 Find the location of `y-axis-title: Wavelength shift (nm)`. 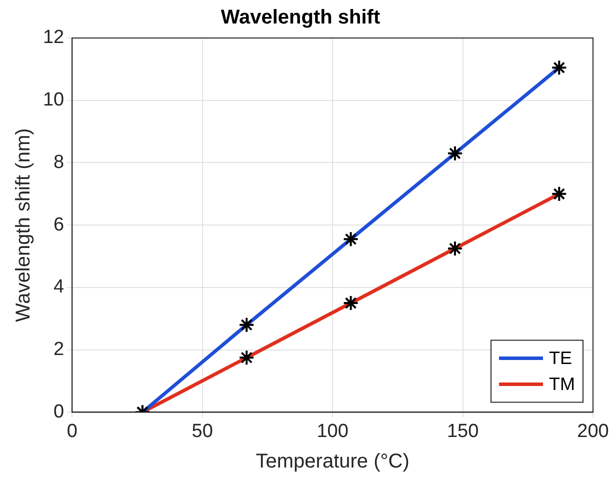

y-axis-title: Wavelength shift (nm) is located at coordinates (23, 225).